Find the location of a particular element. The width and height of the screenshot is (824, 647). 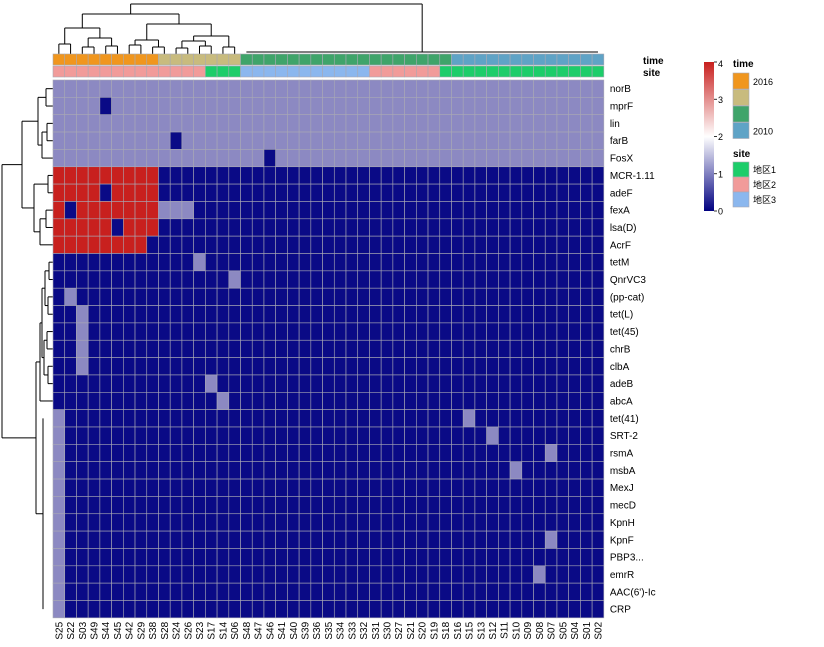

cell-farB-S04 is located at coordinates (574, 140).